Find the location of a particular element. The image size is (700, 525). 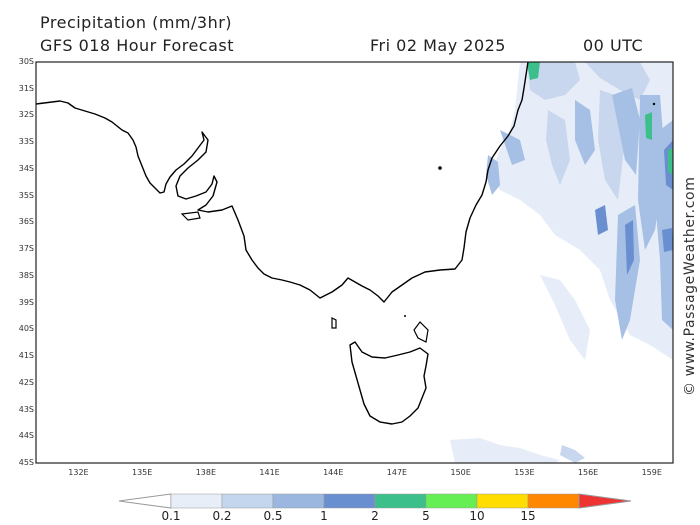

longitude-tick-label: 156E is located at coordinates (588, 472).